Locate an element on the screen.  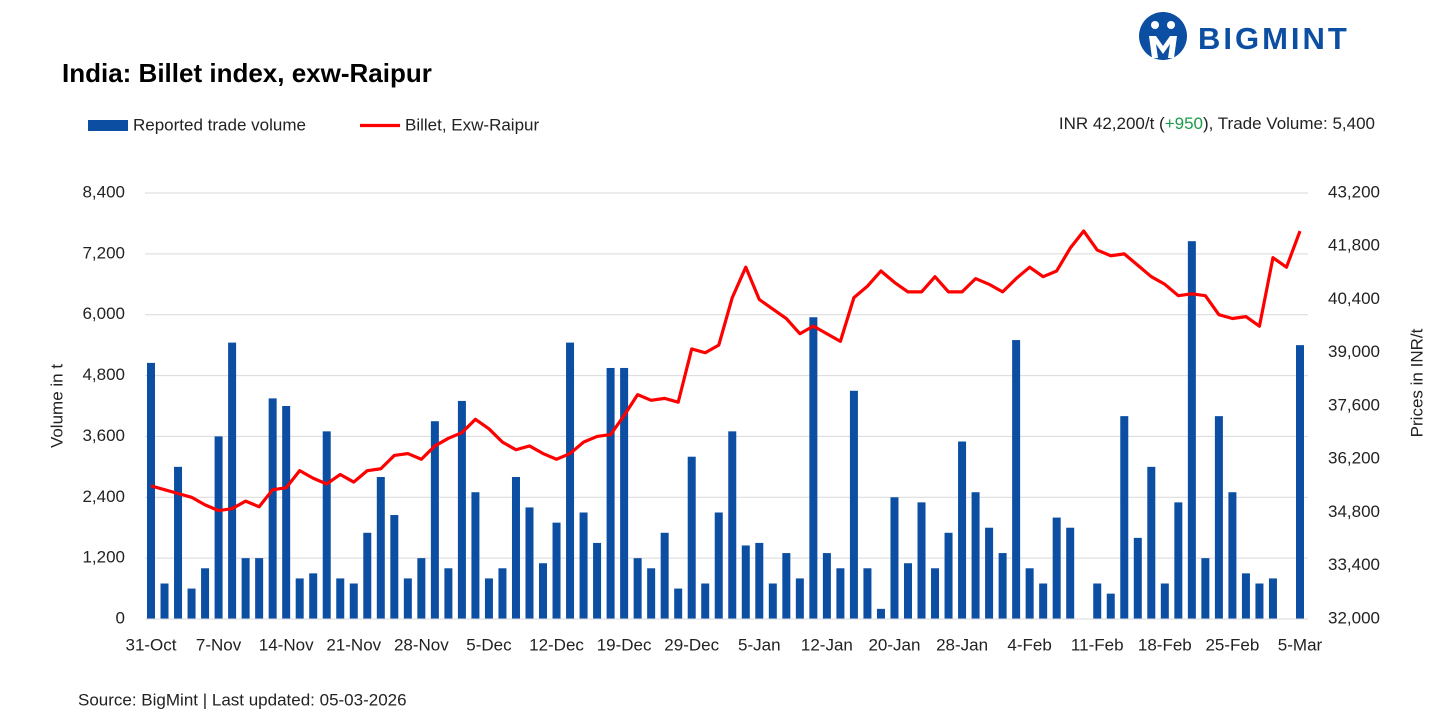
y2-tick-label: 43,200 is located at coordinates (1354, 191).